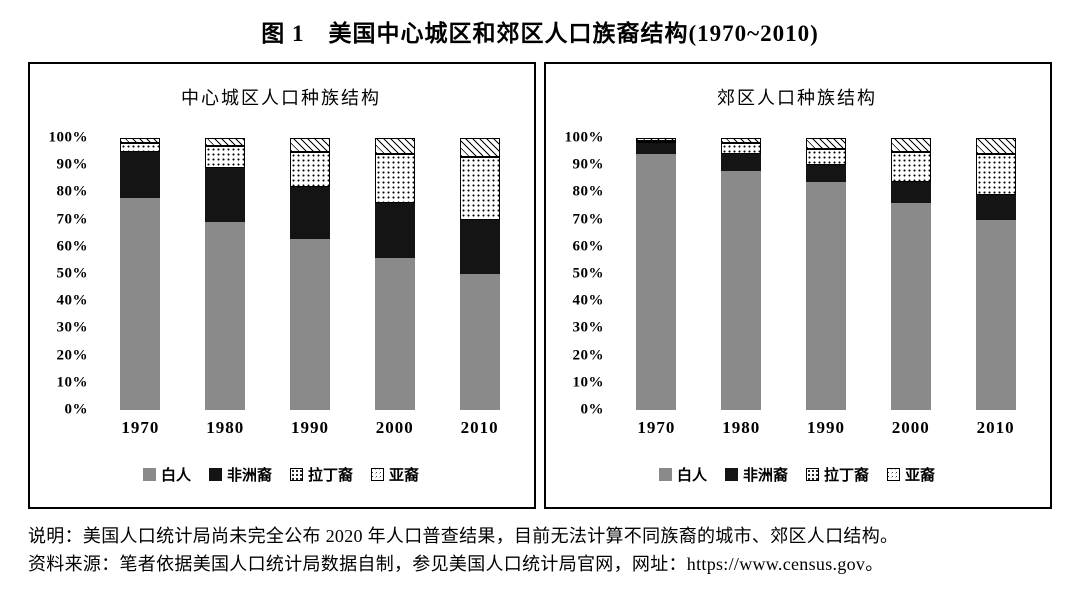  I want to click on figure-title: 图 1 美国中心城区和郊区人口族裔结构(1970~2010), so click(540, 33).